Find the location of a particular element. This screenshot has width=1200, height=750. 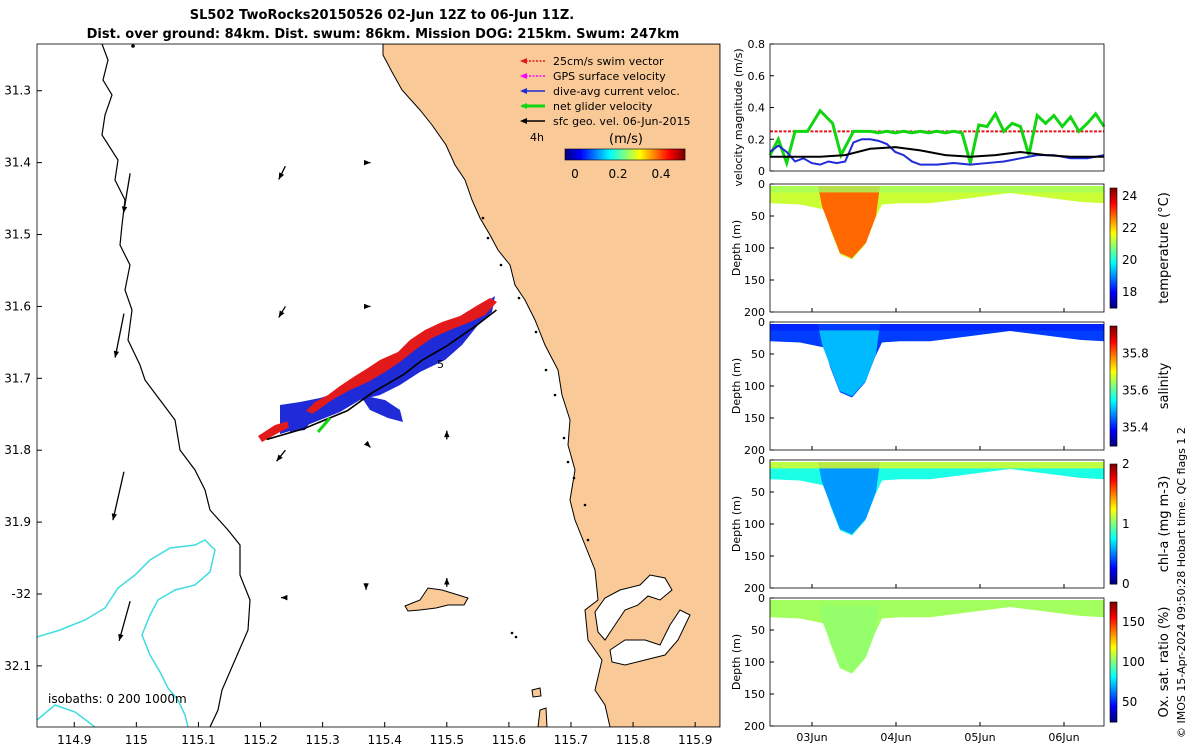

y-tick-label: 31.8 is located at coordinates (17, 450).